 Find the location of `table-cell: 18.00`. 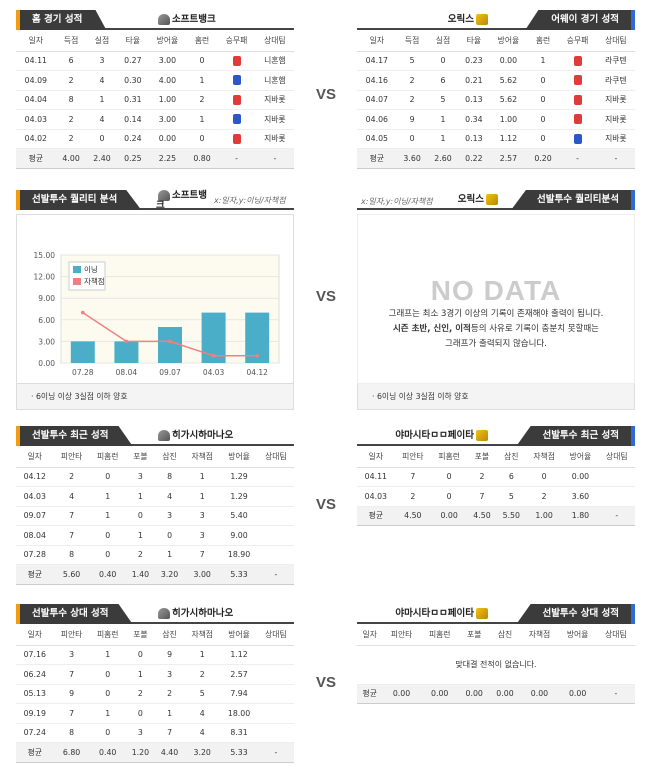

table-cell: 18.00 is located at coordinates (239, 713).